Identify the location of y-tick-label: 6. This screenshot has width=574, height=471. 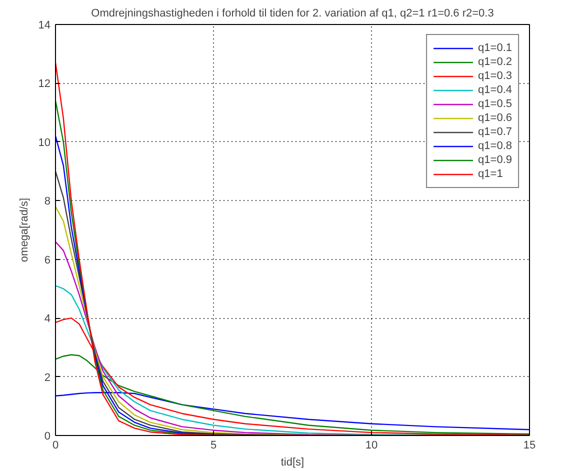
(47, 260).